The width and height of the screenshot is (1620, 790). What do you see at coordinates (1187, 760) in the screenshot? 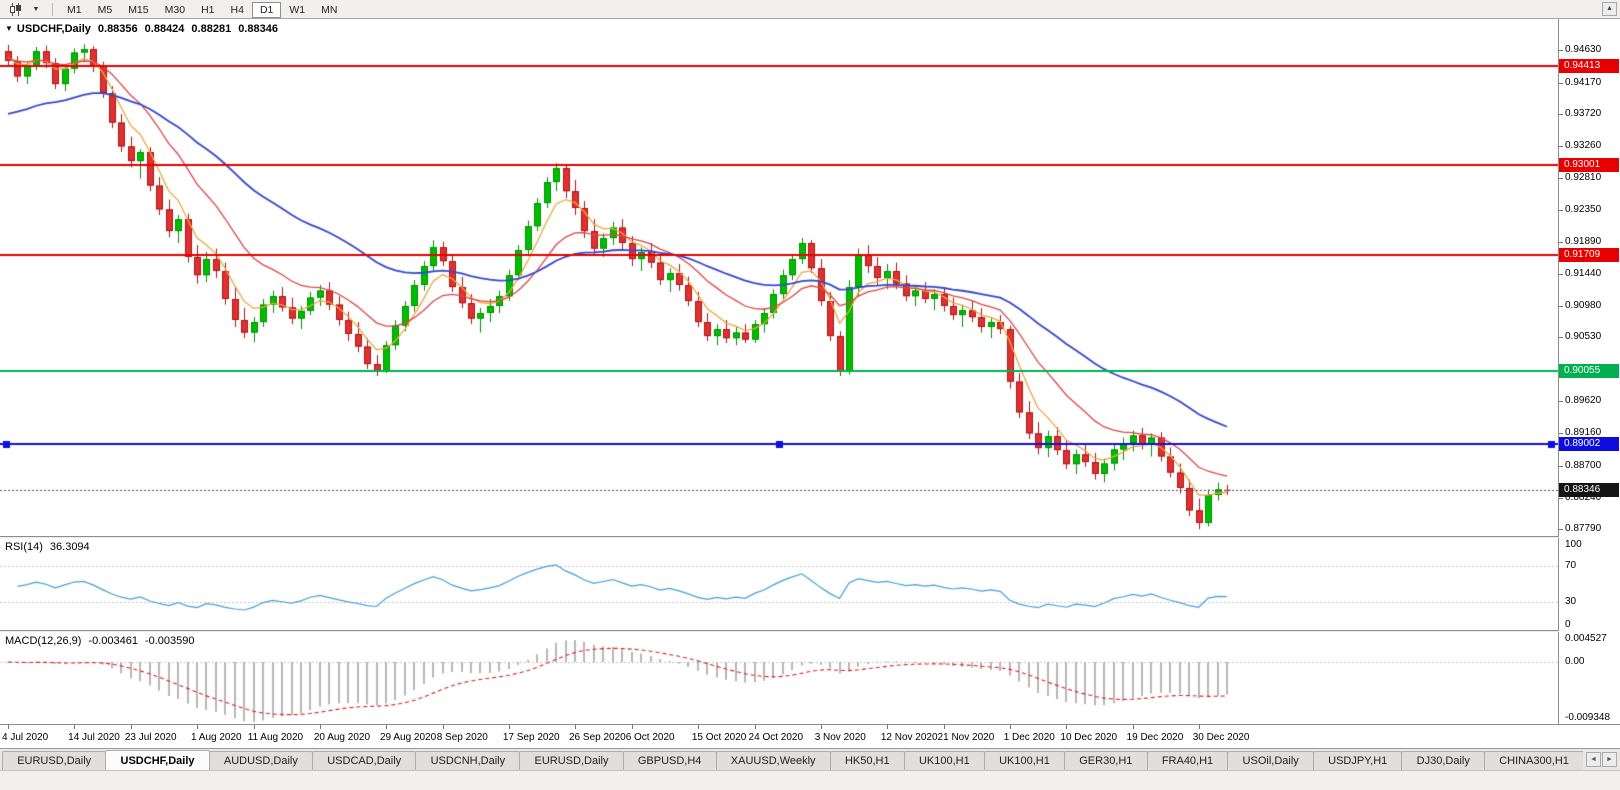
I see `chart-tab-fra40-h1: FRA40,H1` at bounding box center [1187, 760].